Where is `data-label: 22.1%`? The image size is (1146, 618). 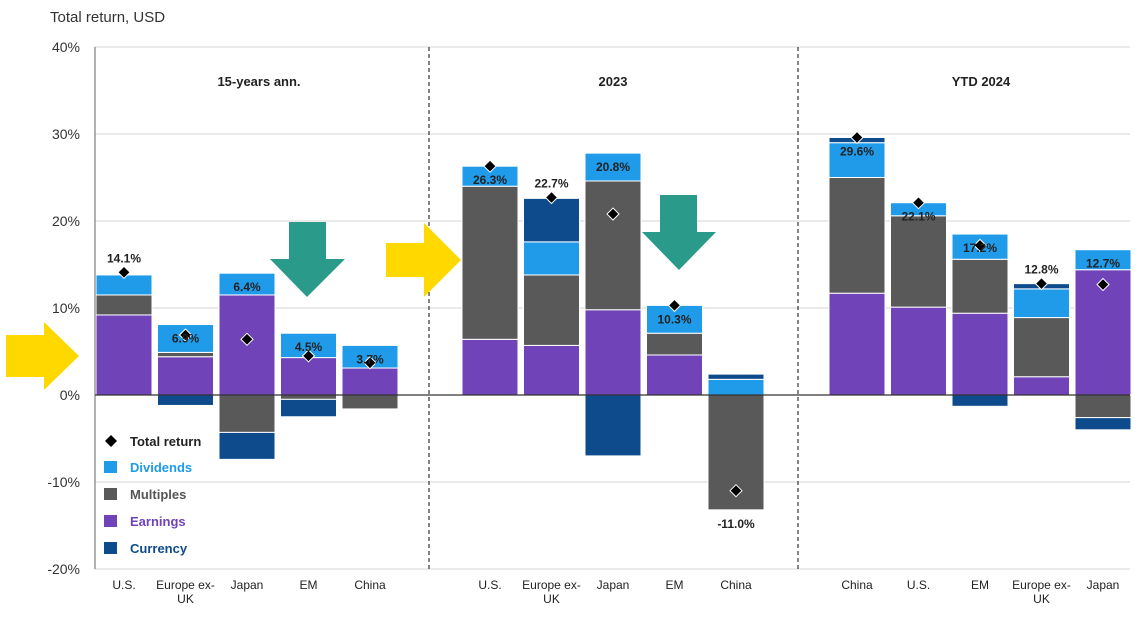 data-label: 22.1% is located at coordinates (918, 217).